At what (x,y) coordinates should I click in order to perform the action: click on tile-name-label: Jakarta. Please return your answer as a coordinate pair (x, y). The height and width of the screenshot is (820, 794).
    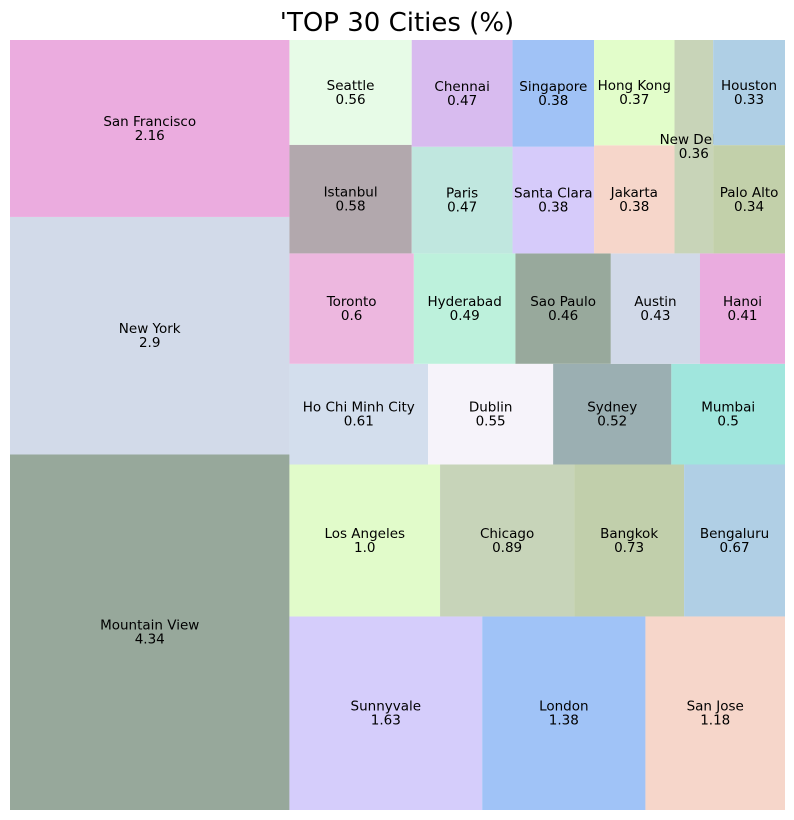
    Looking at the image, I should click on (634, 193).